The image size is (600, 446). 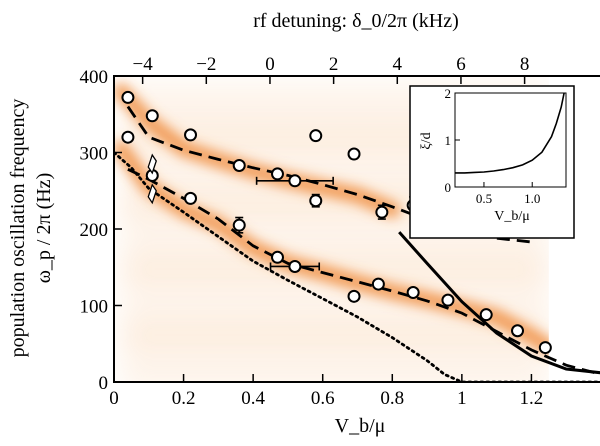 What do you see at coordinates (18, 228) in the screenshot?
I see `y-axis-label-line1: population oscillation frequency` at bounding box center [18, 228].